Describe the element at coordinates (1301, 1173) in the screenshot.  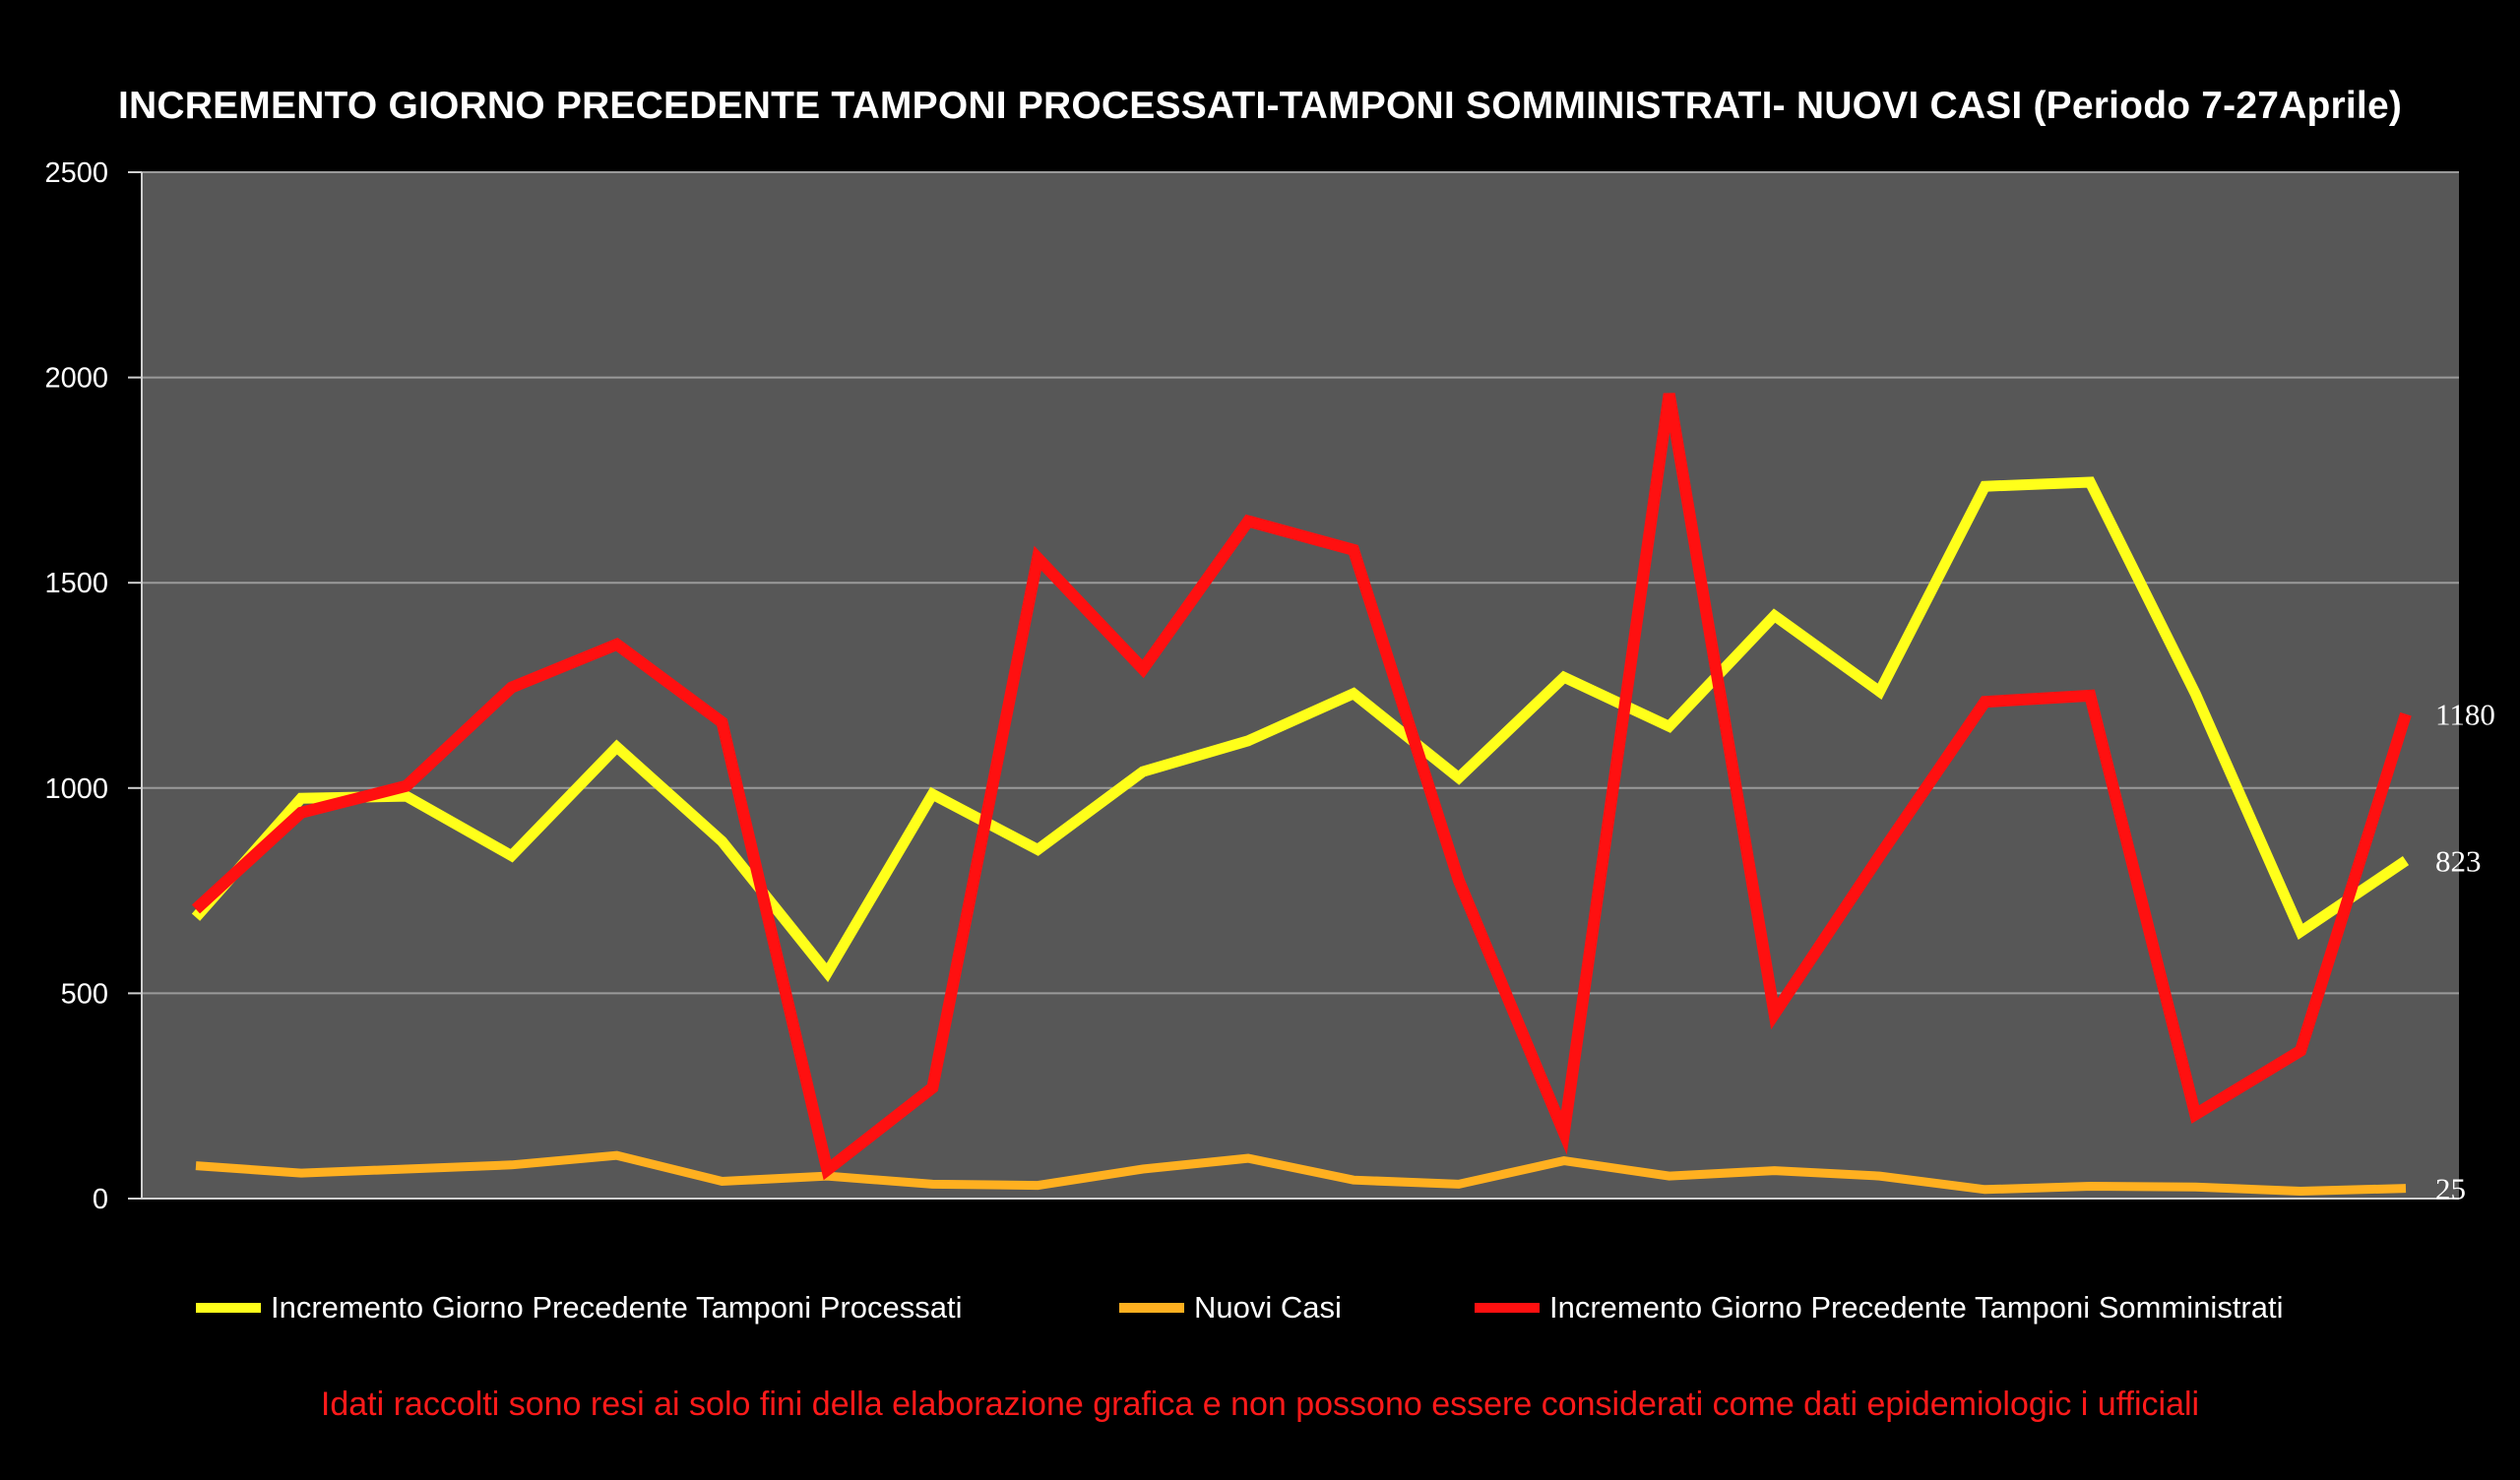
I see `series-line-nuovi-casi` at that location.